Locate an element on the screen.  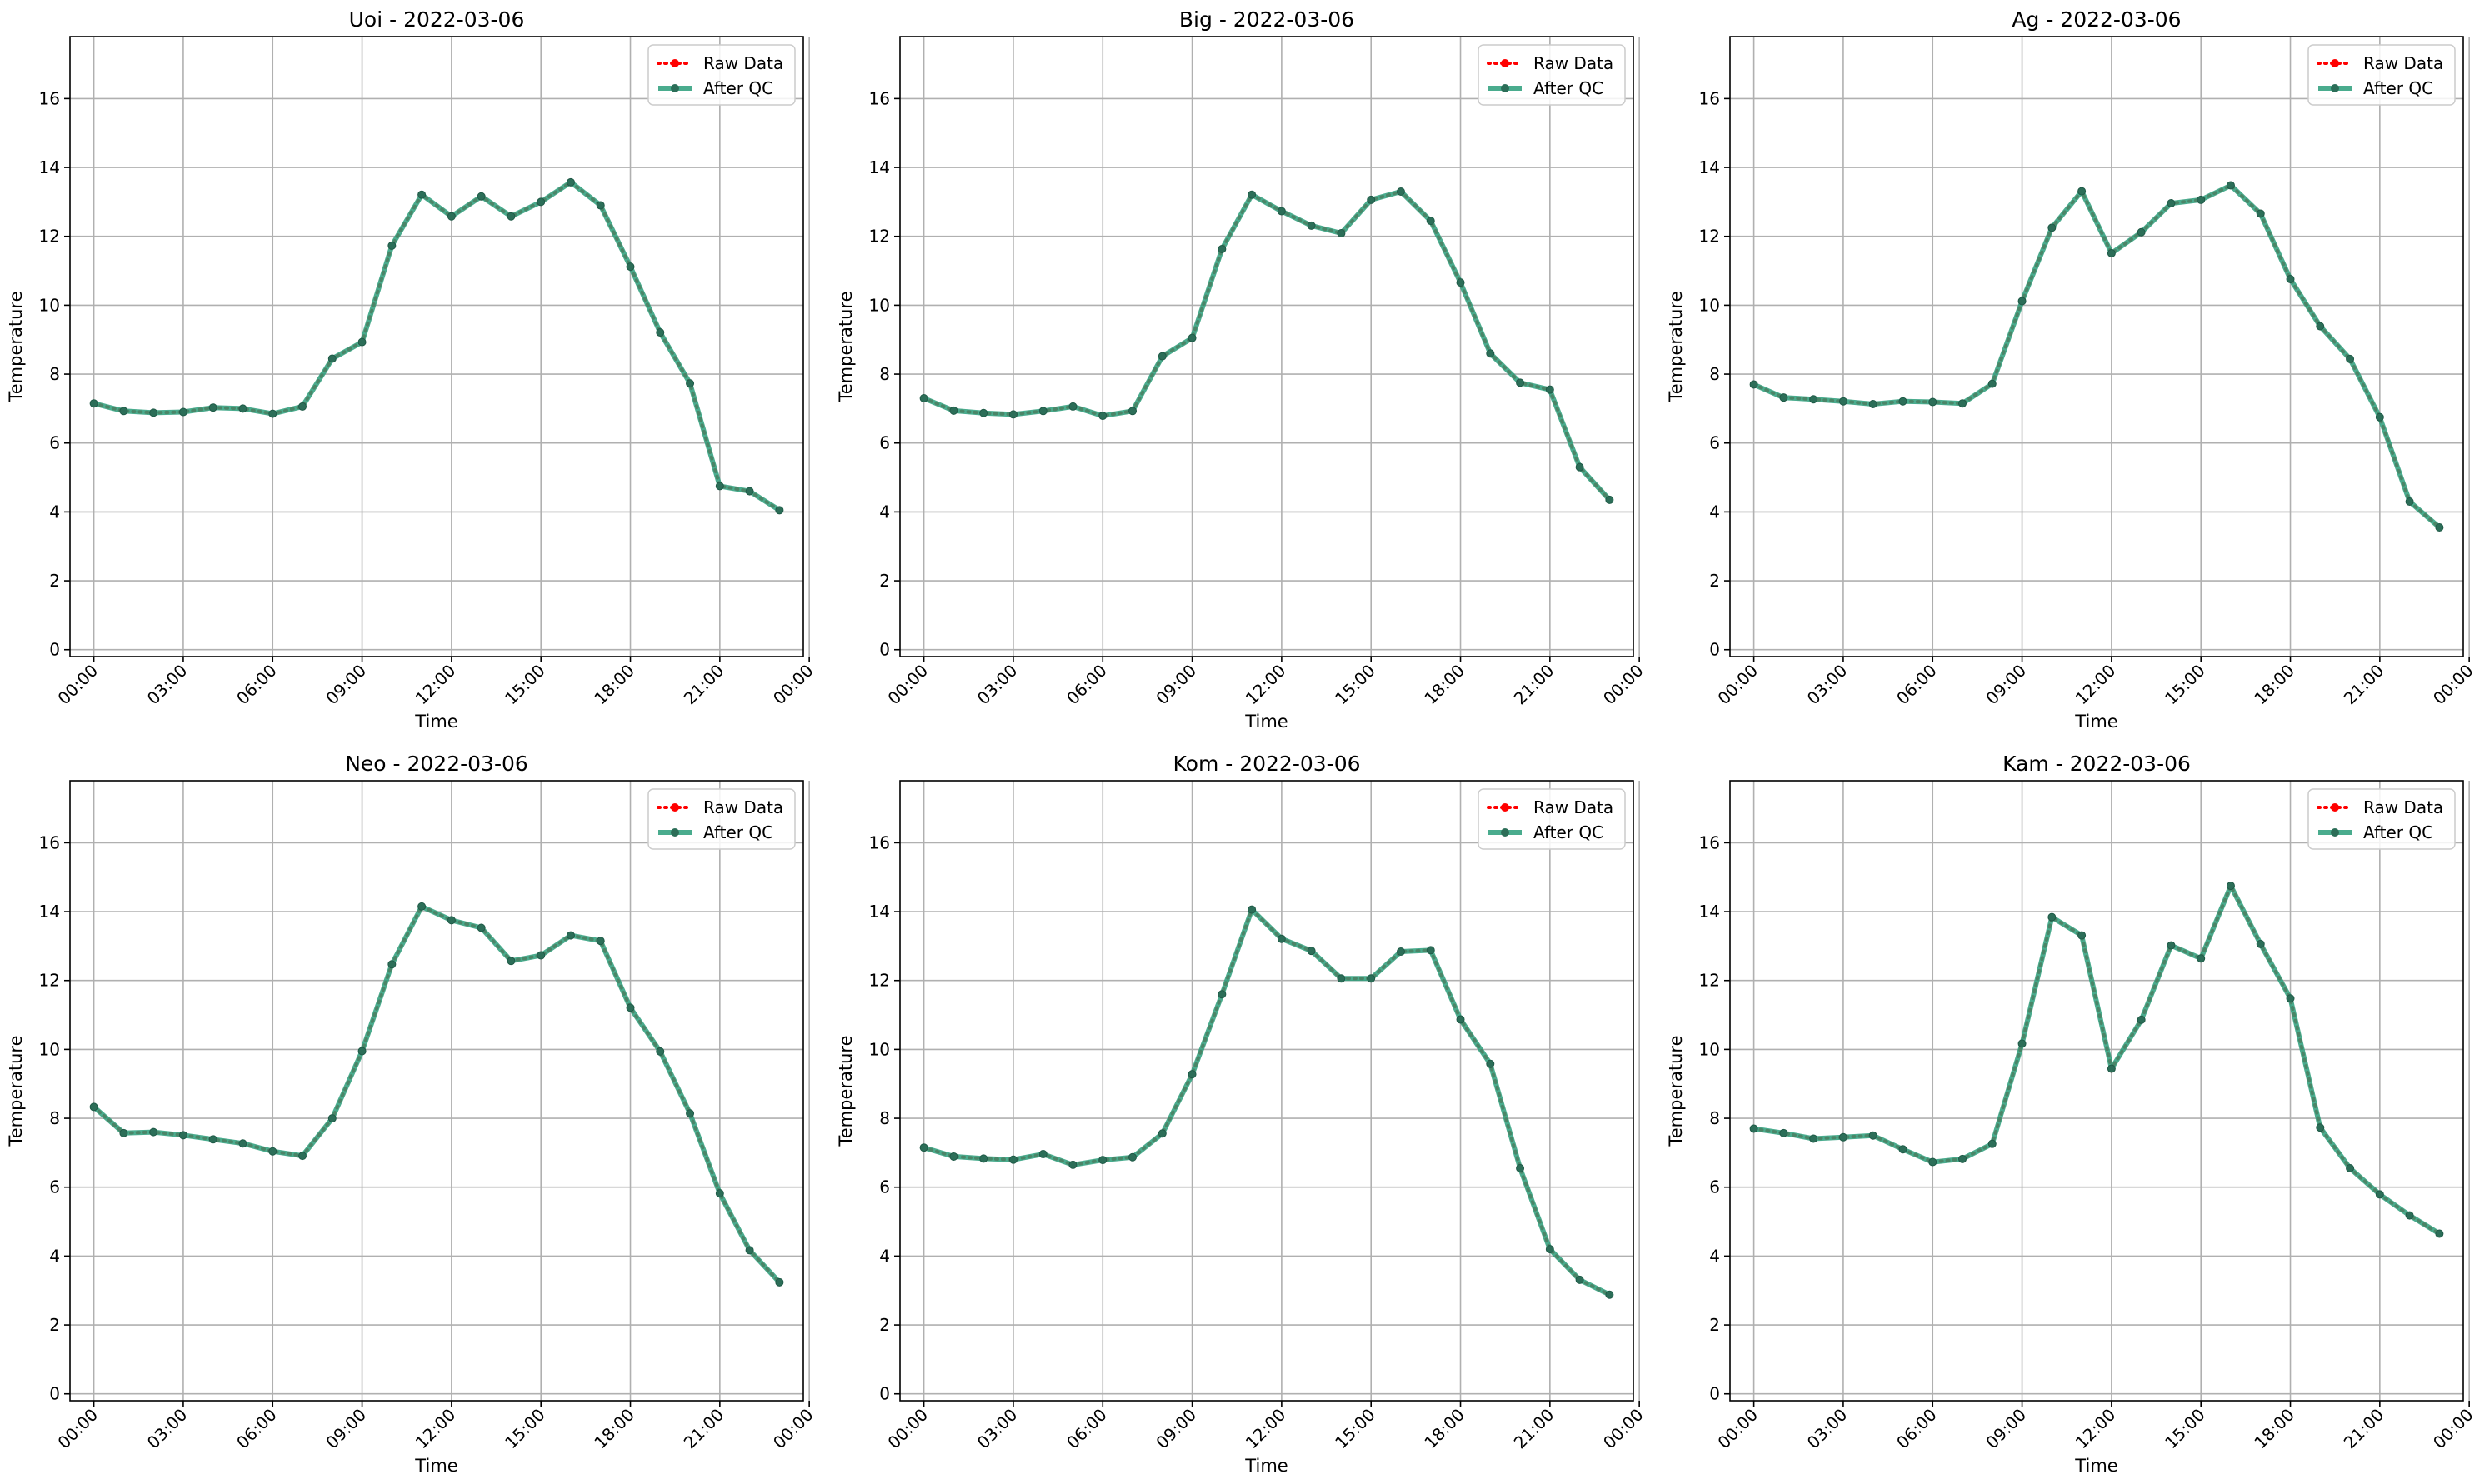
subplot-title: Kam - 2022-03-06 is located at coordinates (2096, 764).